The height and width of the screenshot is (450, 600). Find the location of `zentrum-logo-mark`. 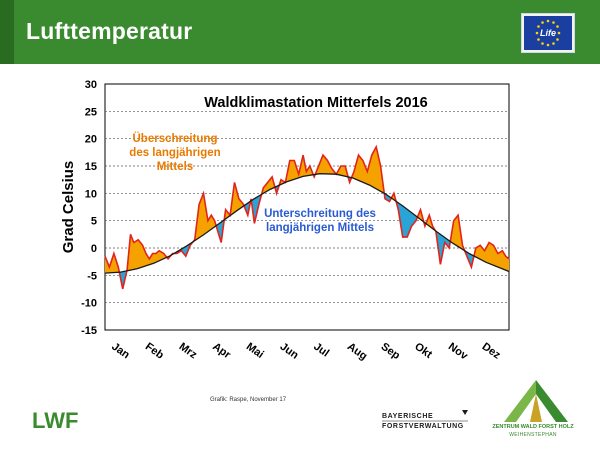

zentrum-logo-mark is located at coordinates (536, 401).